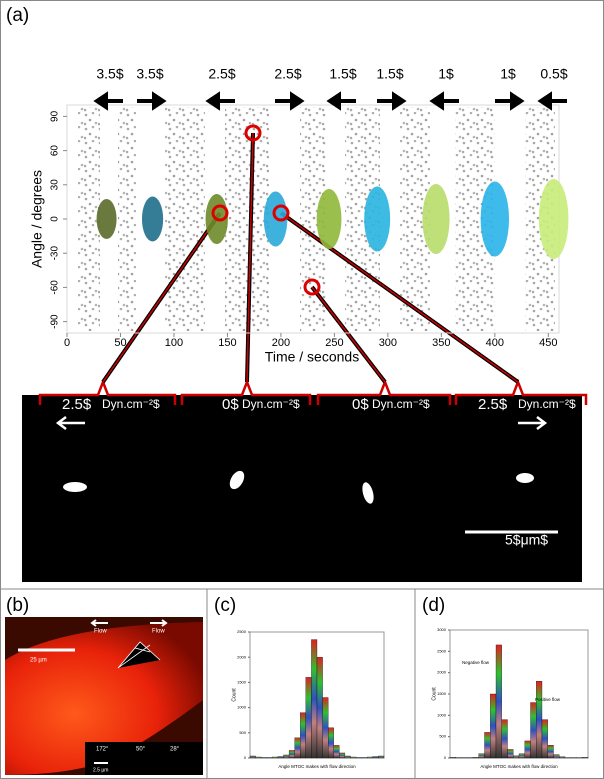 This screenshot has width=604, height=779. What do you see at coordinates (442, 672) in the screenshot?
I see `y-tick-label: 2000` at bounding box center [442, 672].